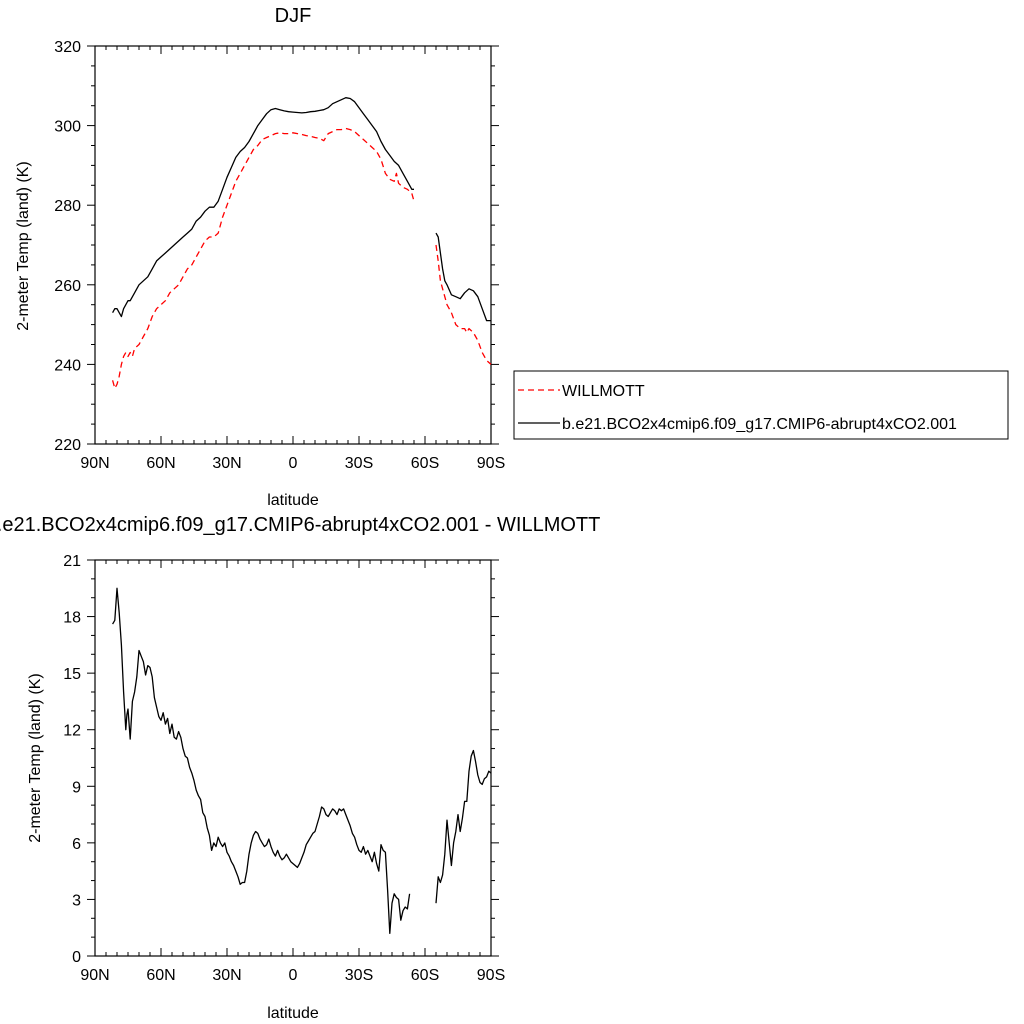 Image resolution: width=1024 pixels, height=1024 pixels. I want to click on y-tick-label: 300, so click(67, 127).